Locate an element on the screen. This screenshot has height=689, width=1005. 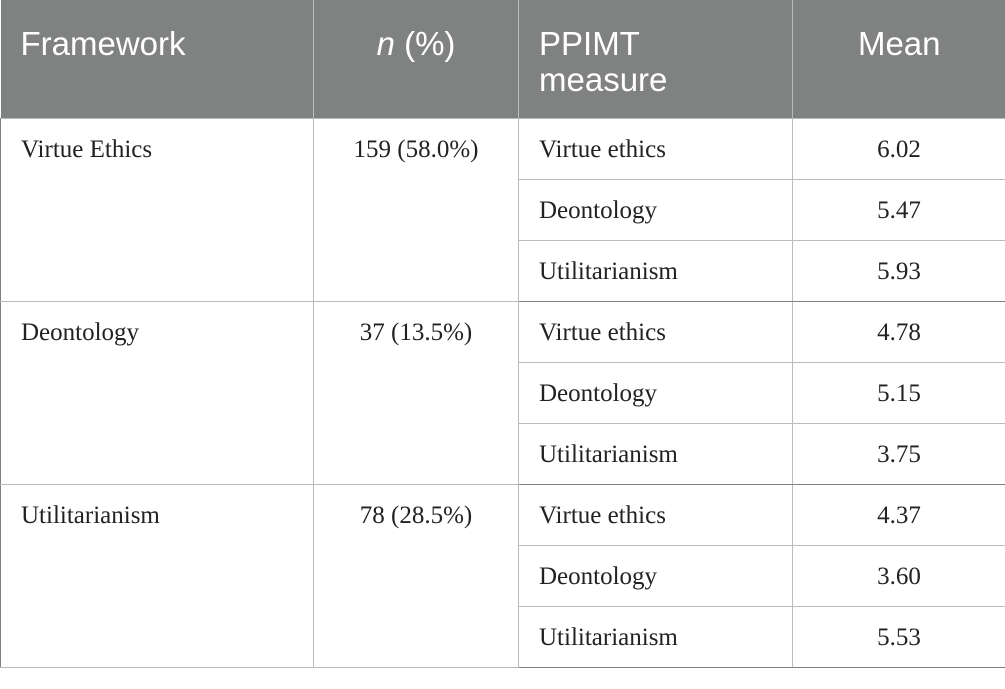
framework-cell: Deontology is located at coordinates (157, 392).